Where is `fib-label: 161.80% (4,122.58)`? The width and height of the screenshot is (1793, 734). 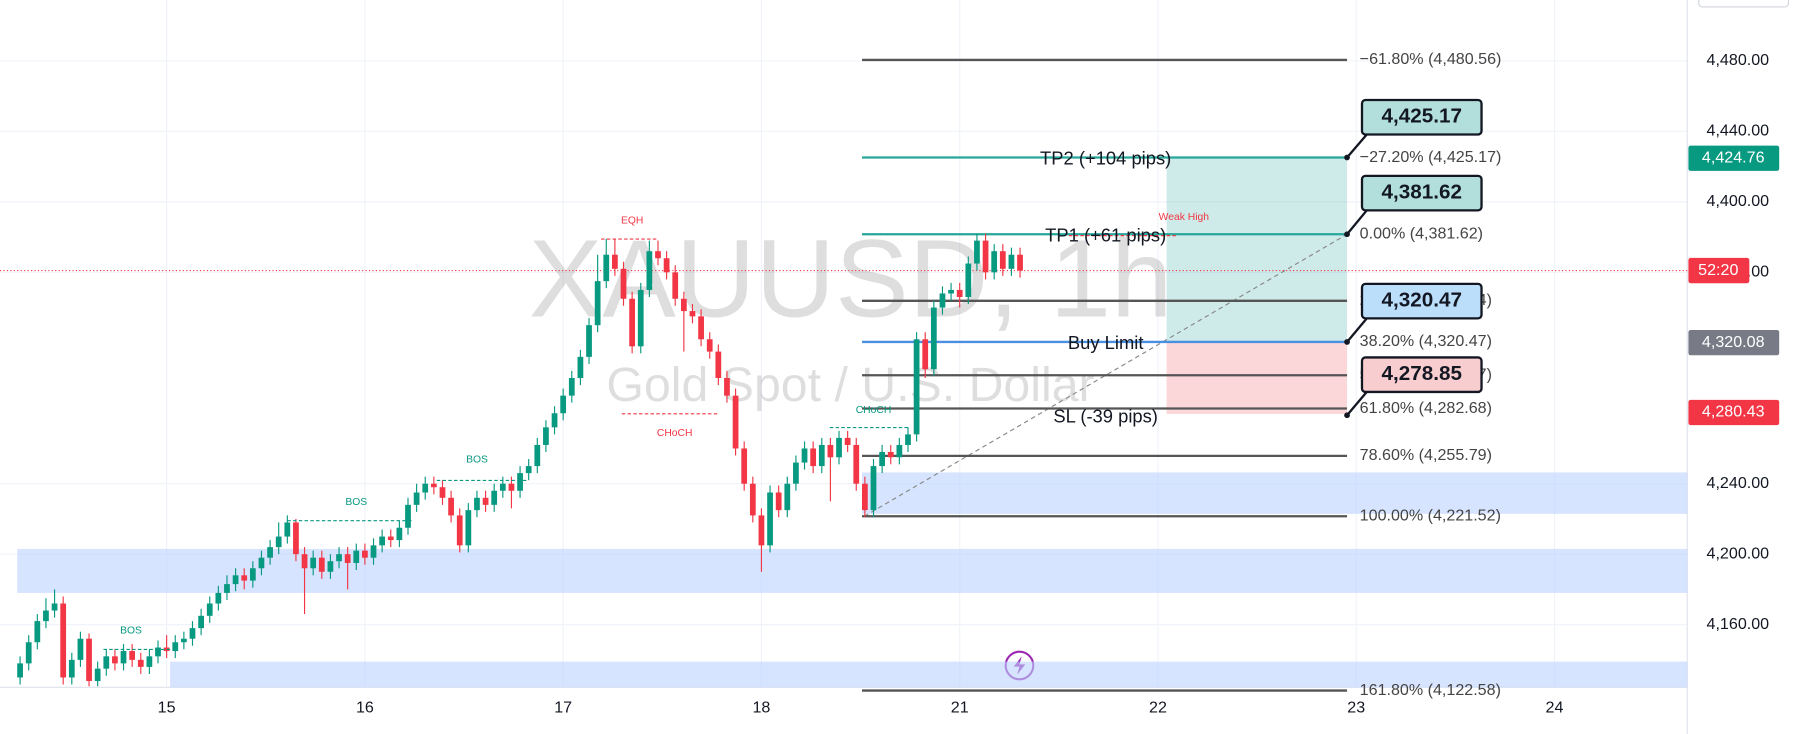 fib-label: 161.80% (4,122.58) is located at coordinates (1430, 690).